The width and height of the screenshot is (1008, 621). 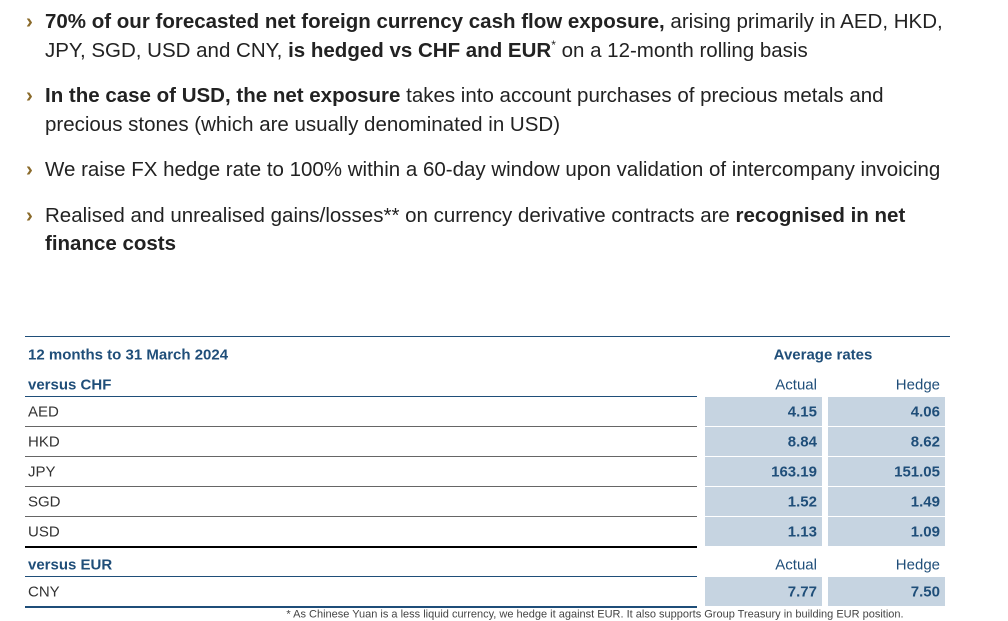 What do you see at coordinates (802, 502) in the screenshot?
I see `actual-rate: 1.52` at bounding box center [802, 502].